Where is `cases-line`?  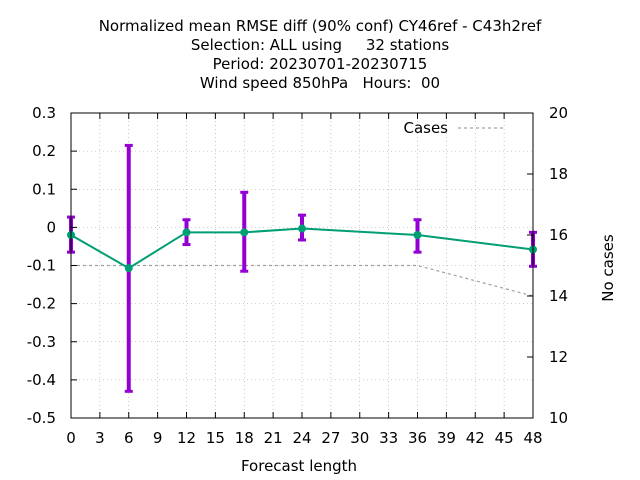 cases-line is located at coordinates (302, 280).